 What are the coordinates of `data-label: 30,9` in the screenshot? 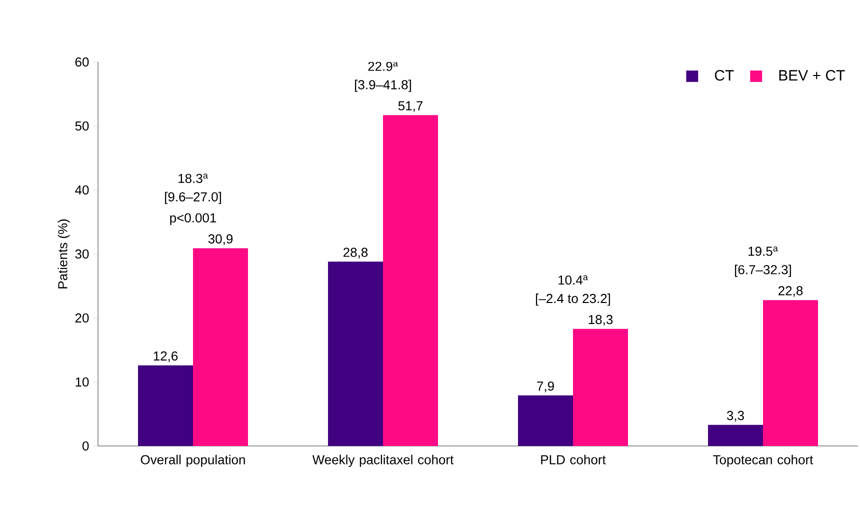 It's located at (220, 240).